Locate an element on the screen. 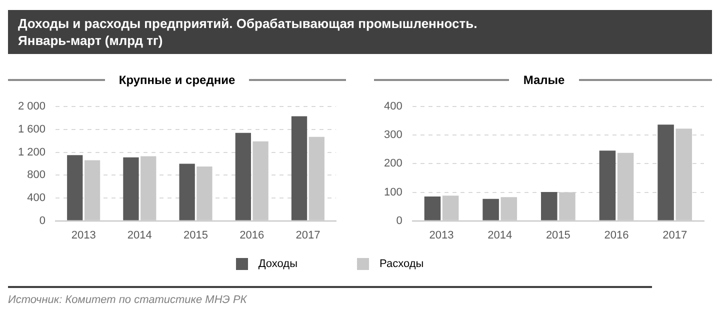 The image size is (720, 335). y-tick-label: 2 000 is located at coordinates (32, 106).